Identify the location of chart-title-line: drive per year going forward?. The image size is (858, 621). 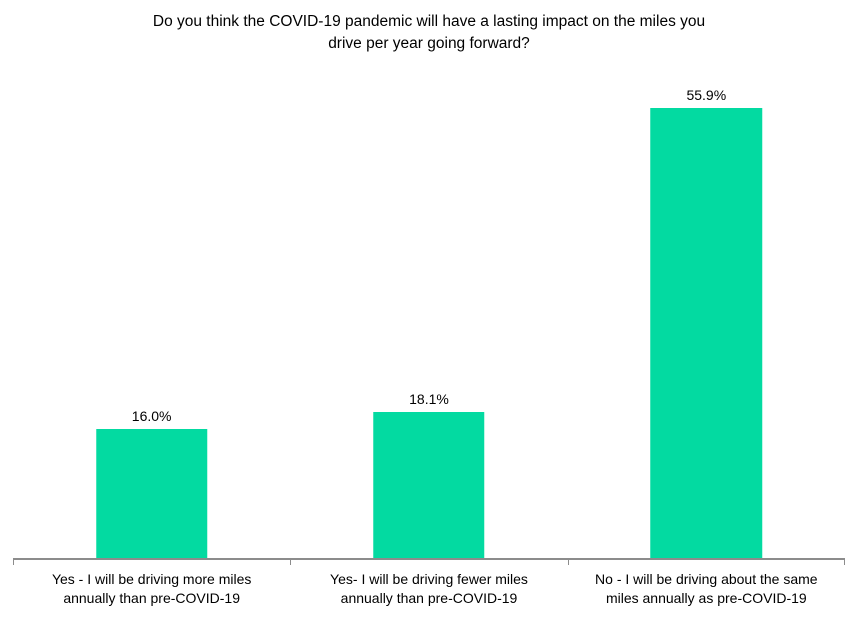
(429, 43).